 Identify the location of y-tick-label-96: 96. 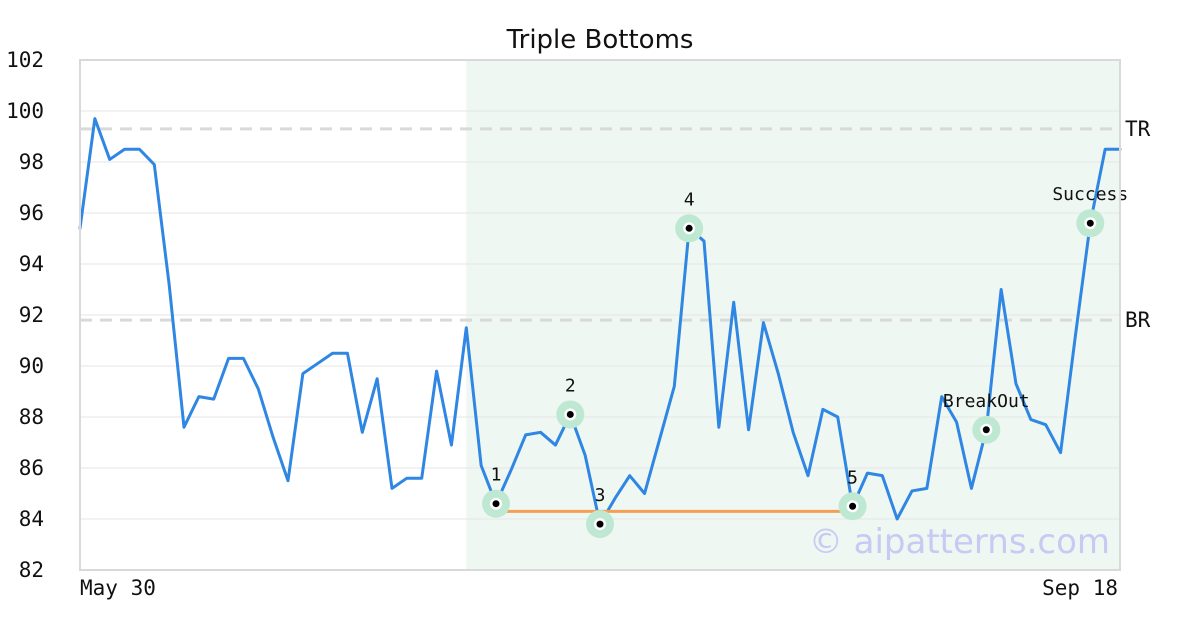
(31, 213).